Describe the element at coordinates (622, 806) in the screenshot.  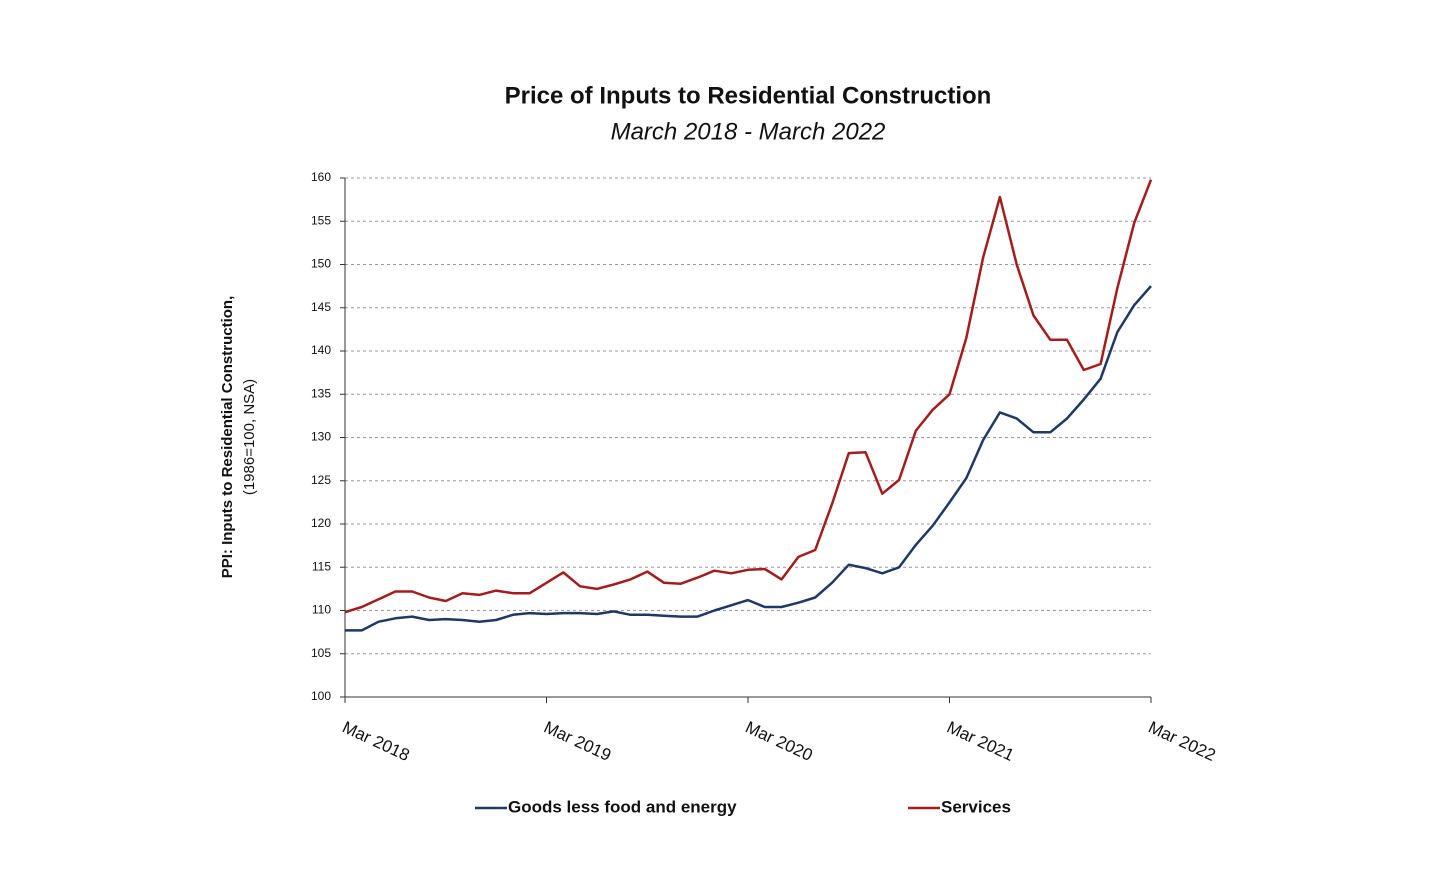
I see `legend-label: Goods less food and energy` at that location.